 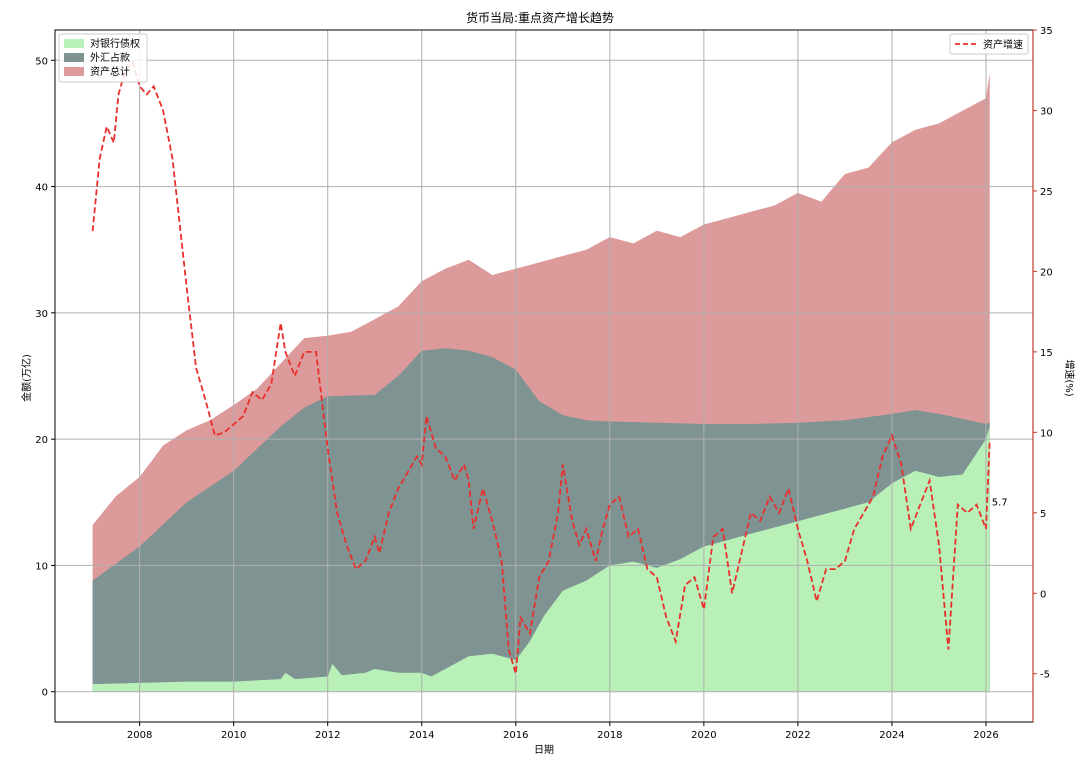 What do you see at coordinates (1046, 353) in the screenshot?
I see `y2-tick-label: 15` at bounding box center [1046, 353].